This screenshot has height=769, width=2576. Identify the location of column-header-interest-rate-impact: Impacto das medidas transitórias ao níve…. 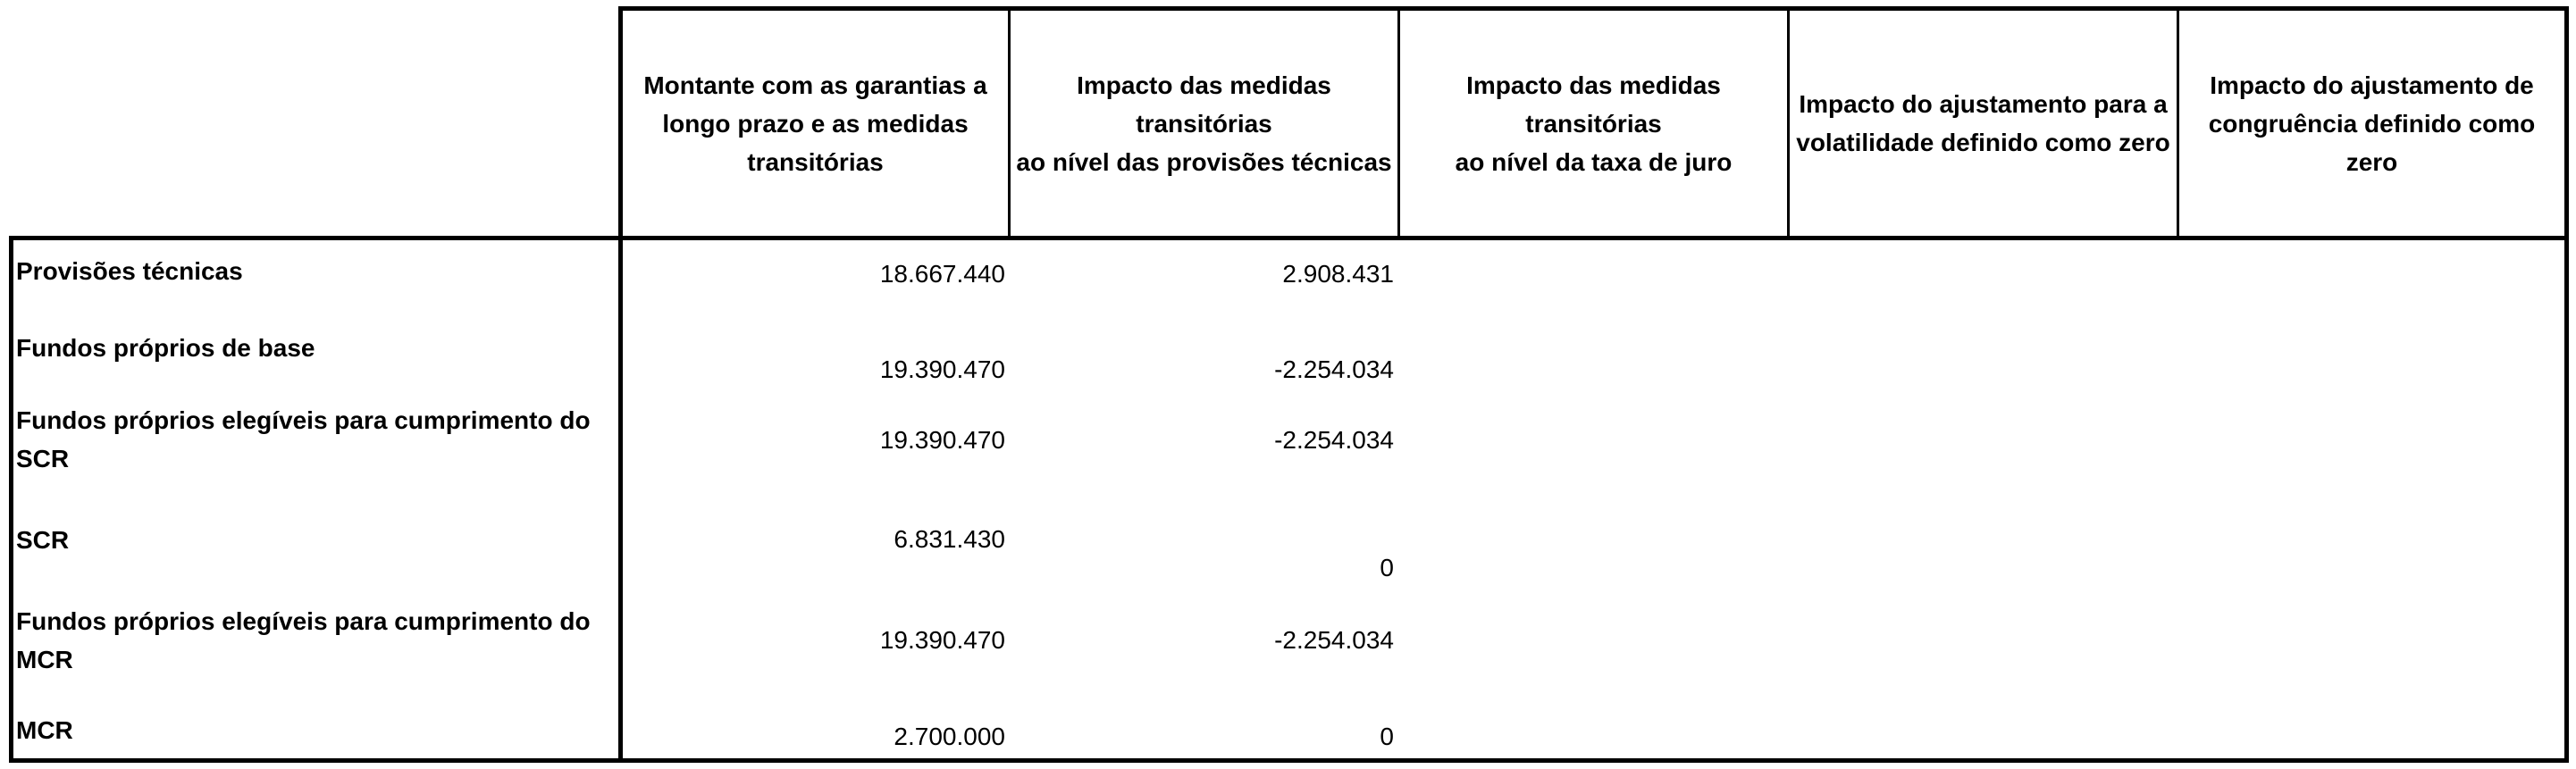
(1594, 123).